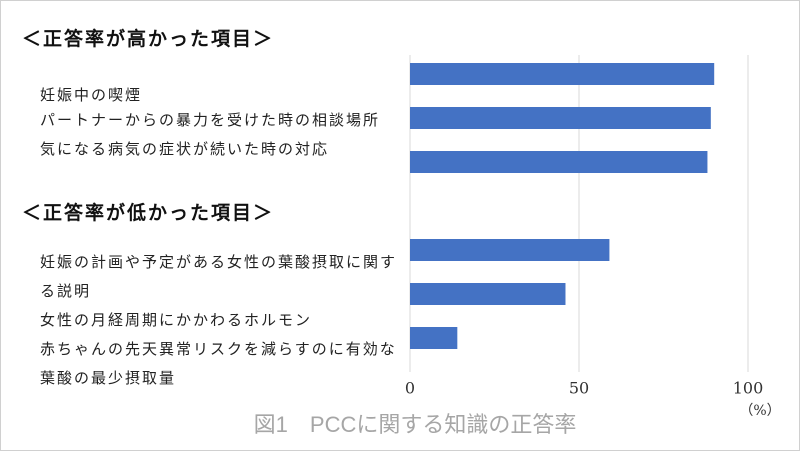 This screenshot has height=451, width=800. What do you see at coordinates (759, 411) in the screenshot?
I see `x-axis-label: （%）` at bounding box center [759, 411].